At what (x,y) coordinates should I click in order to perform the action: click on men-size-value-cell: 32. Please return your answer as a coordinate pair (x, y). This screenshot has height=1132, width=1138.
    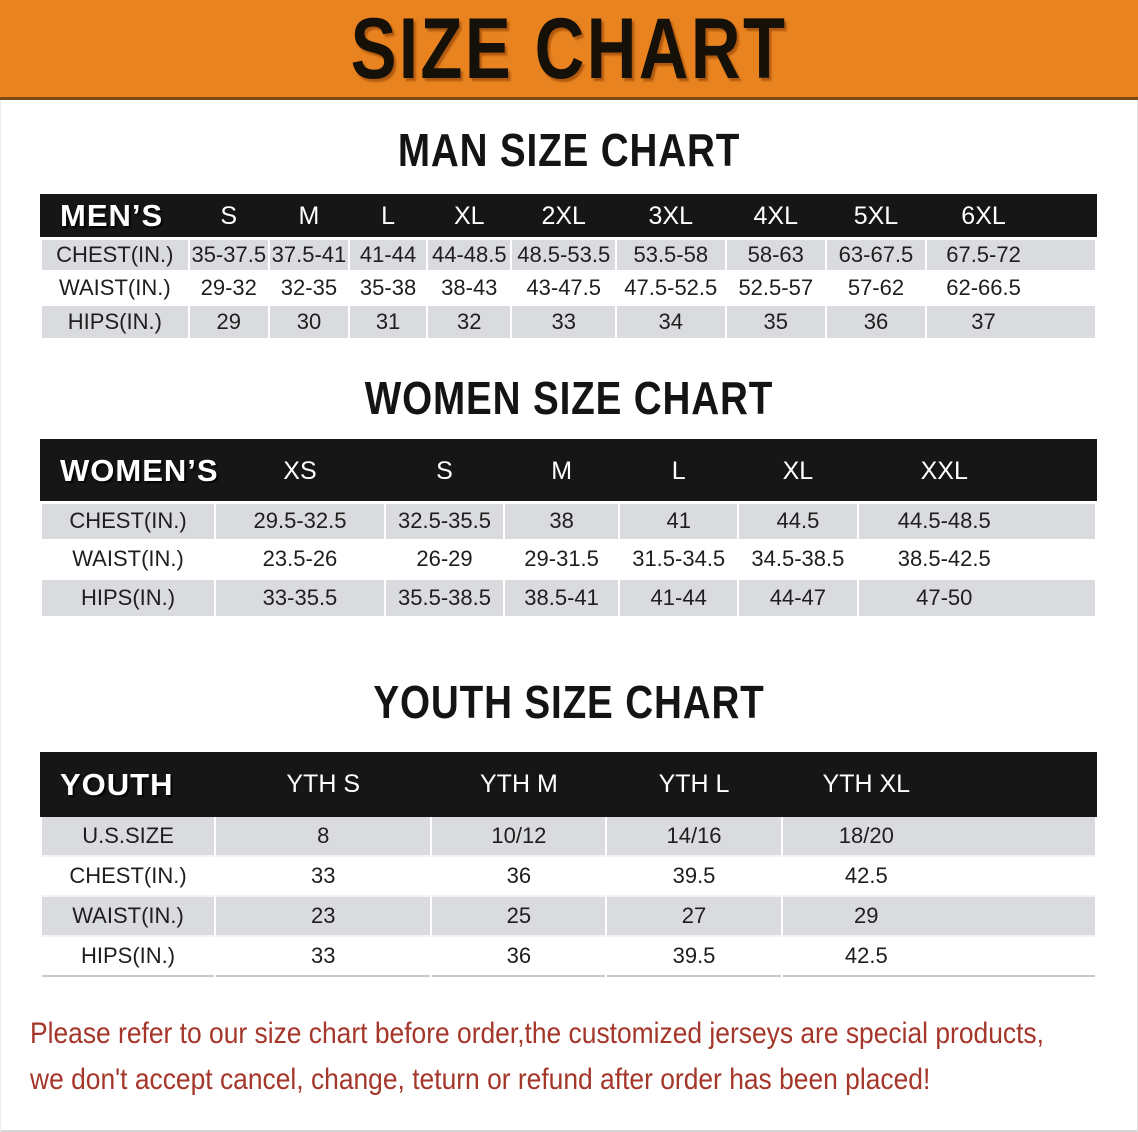
    Looking at the image, I should click on (469, 320).